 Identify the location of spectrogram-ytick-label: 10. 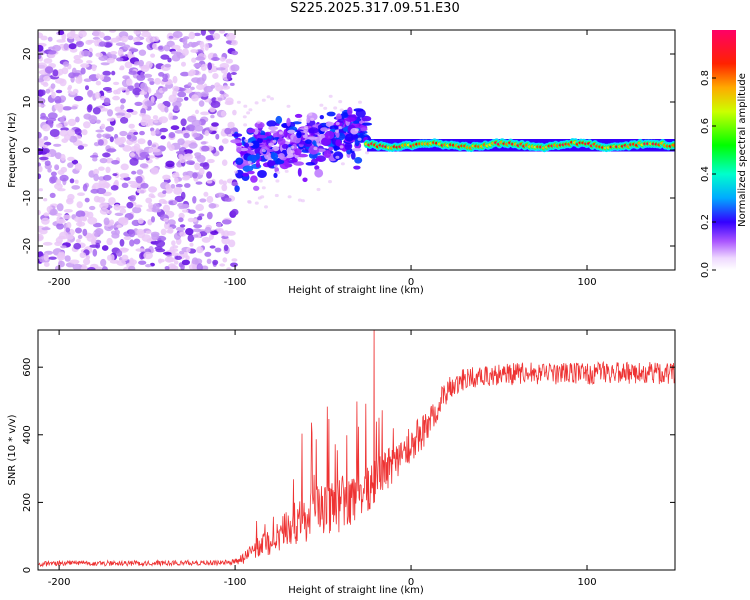
(27, 102).